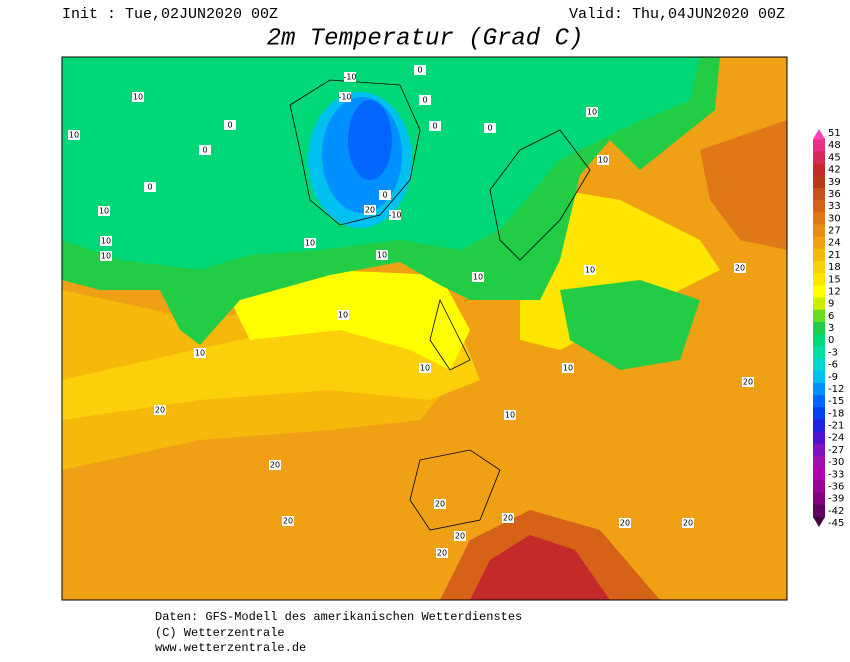  What do you see at coordinates (836, 462) in the screenshot?
I see `colorbar-label: -30` at bounding box center [836, 462].